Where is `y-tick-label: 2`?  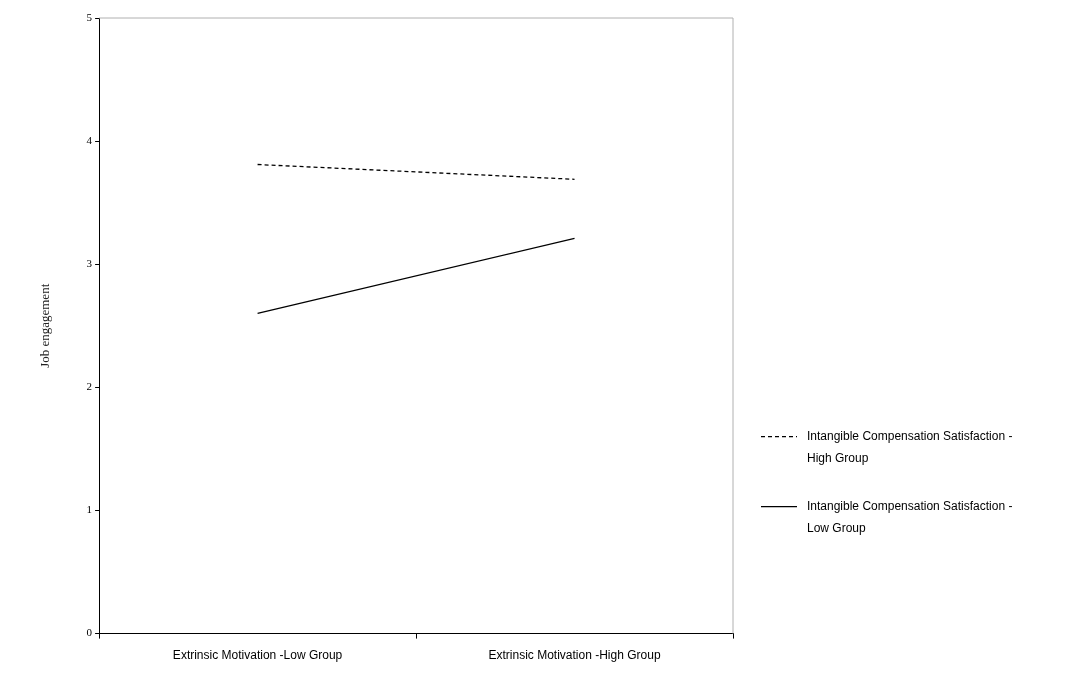 y-tick-label: 2 is located at coordinates (89, 386).